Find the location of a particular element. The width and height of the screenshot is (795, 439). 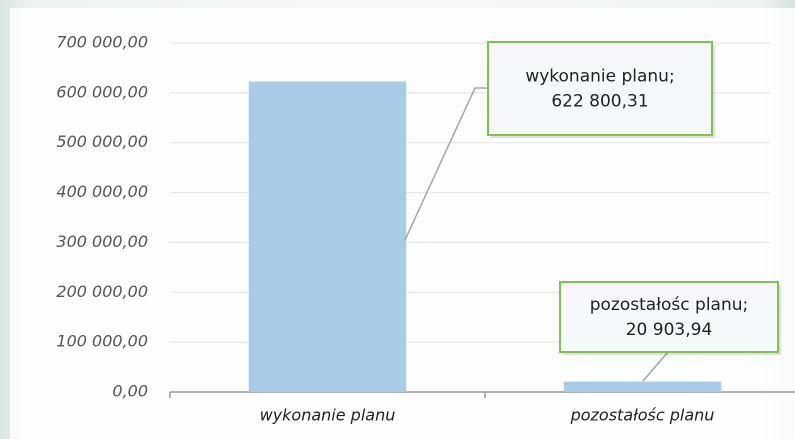

data-label-name: wykonanie planu; is located at coordinates (599, 77).